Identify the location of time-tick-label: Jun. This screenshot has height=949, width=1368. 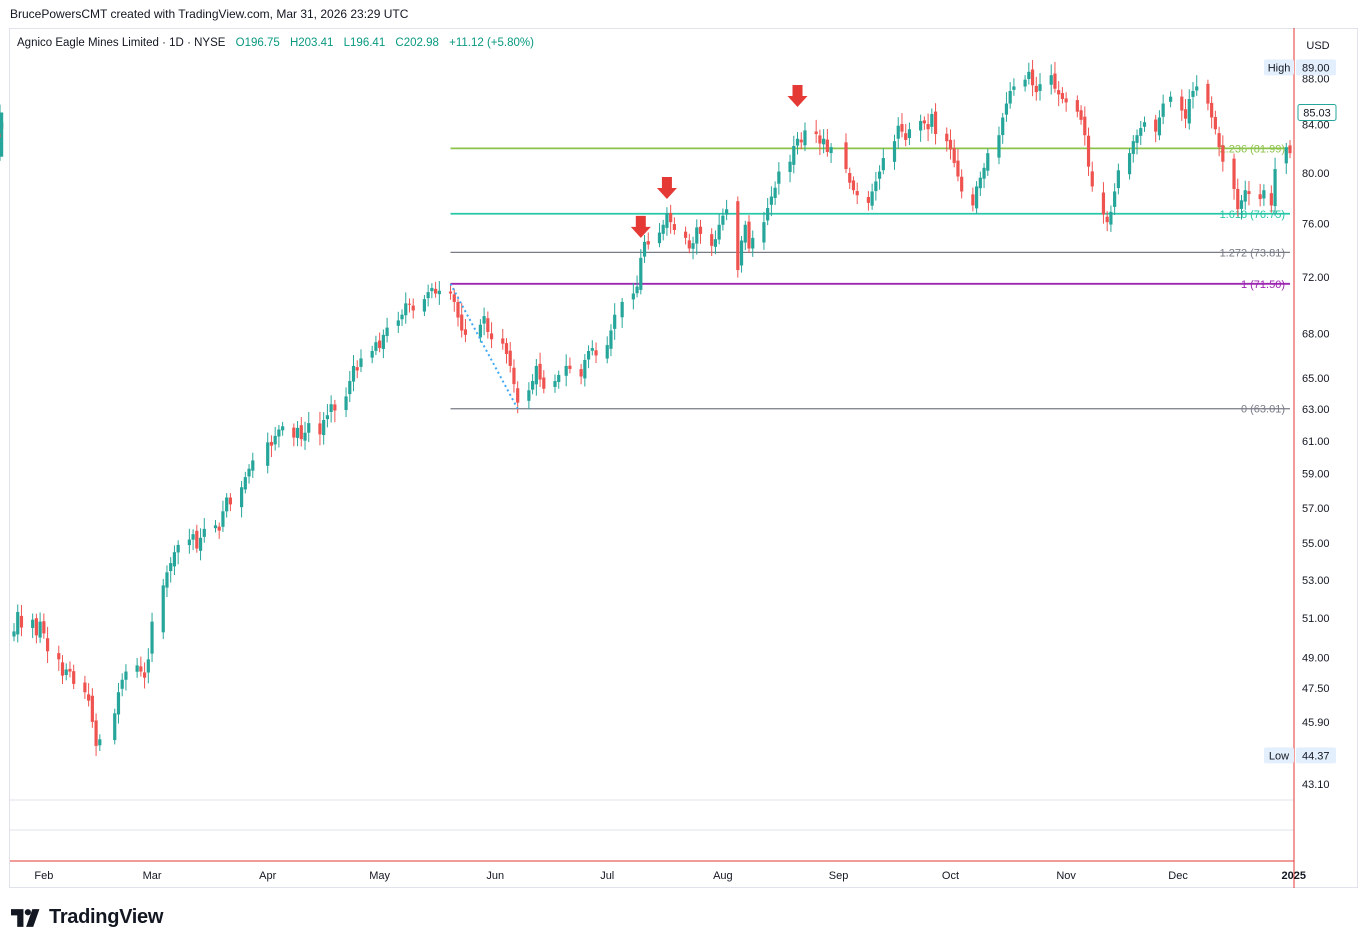
(495, 876).